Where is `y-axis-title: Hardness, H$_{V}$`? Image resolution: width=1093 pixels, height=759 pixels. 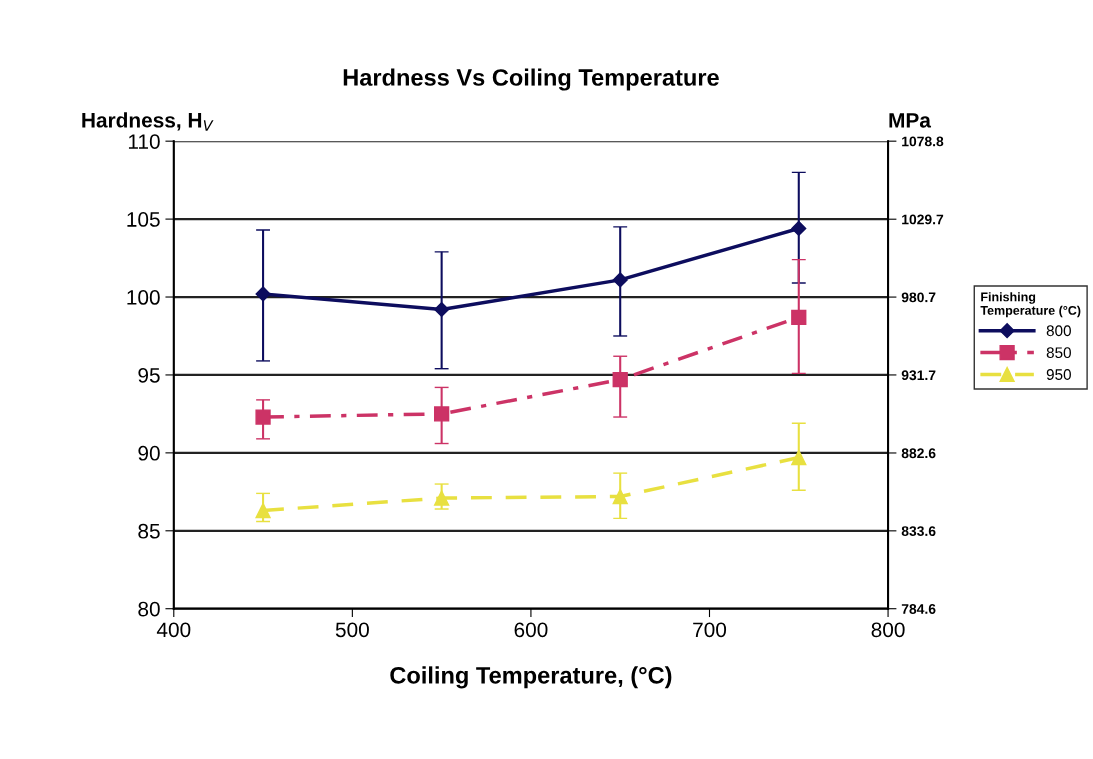 y-axis-title: Hardness, H$_{V}$ is located at coordinates (148, 121).